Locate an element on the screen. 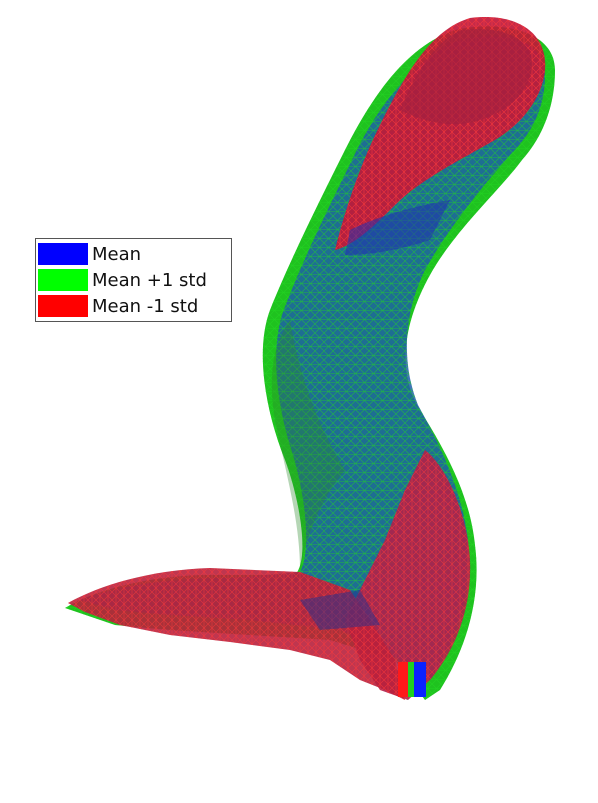 The height and width of the screenshot is (803, 598). legend: Mean Mean +1 std Mean -1 std is located at coordinates (133, 280).